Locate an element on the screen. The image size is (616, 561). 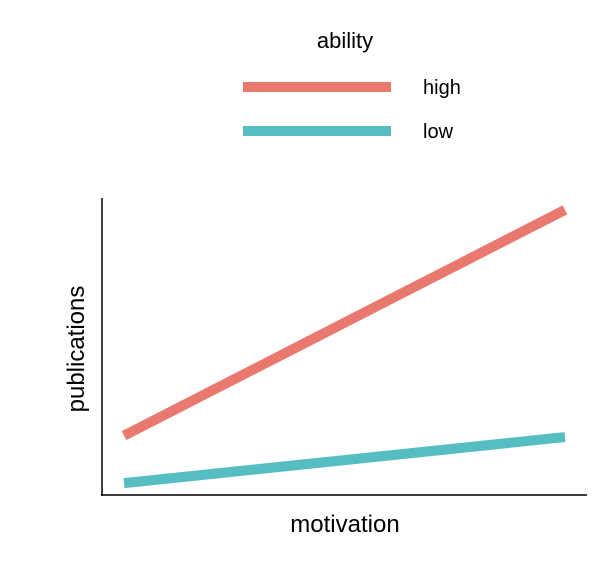
legend-title: ability is located at coordinates (345, 40).